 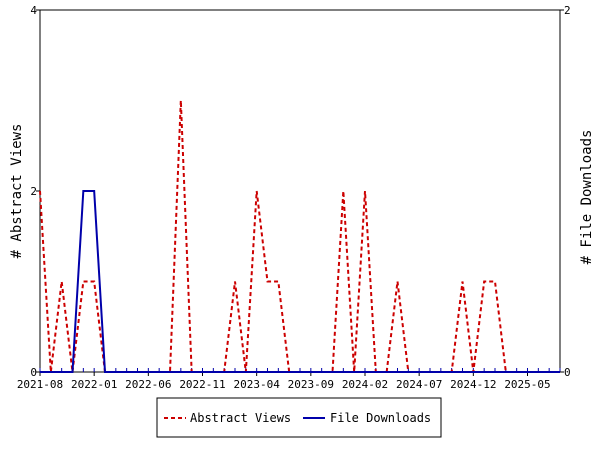 I want to click on legend-box, so click(x=299, y=417).